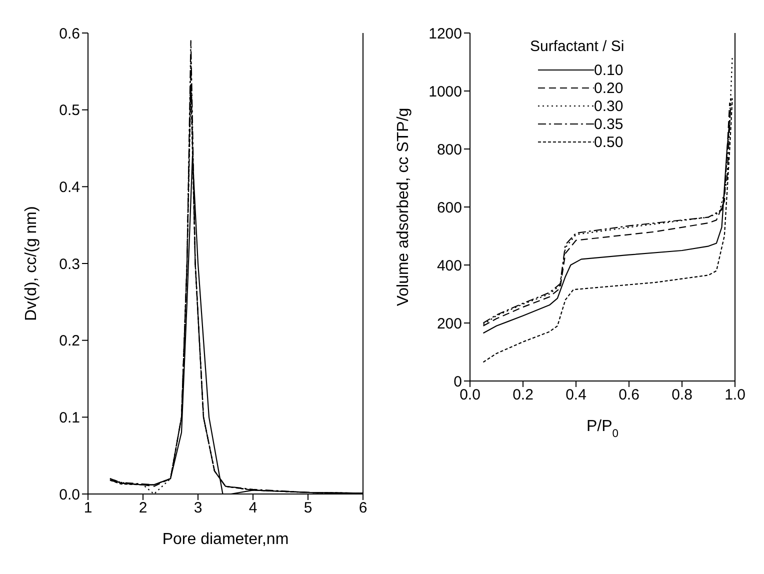  Describe the element at coordinates (308, 508) in the screenshot. I see `x-tick-label: 5` at that location.